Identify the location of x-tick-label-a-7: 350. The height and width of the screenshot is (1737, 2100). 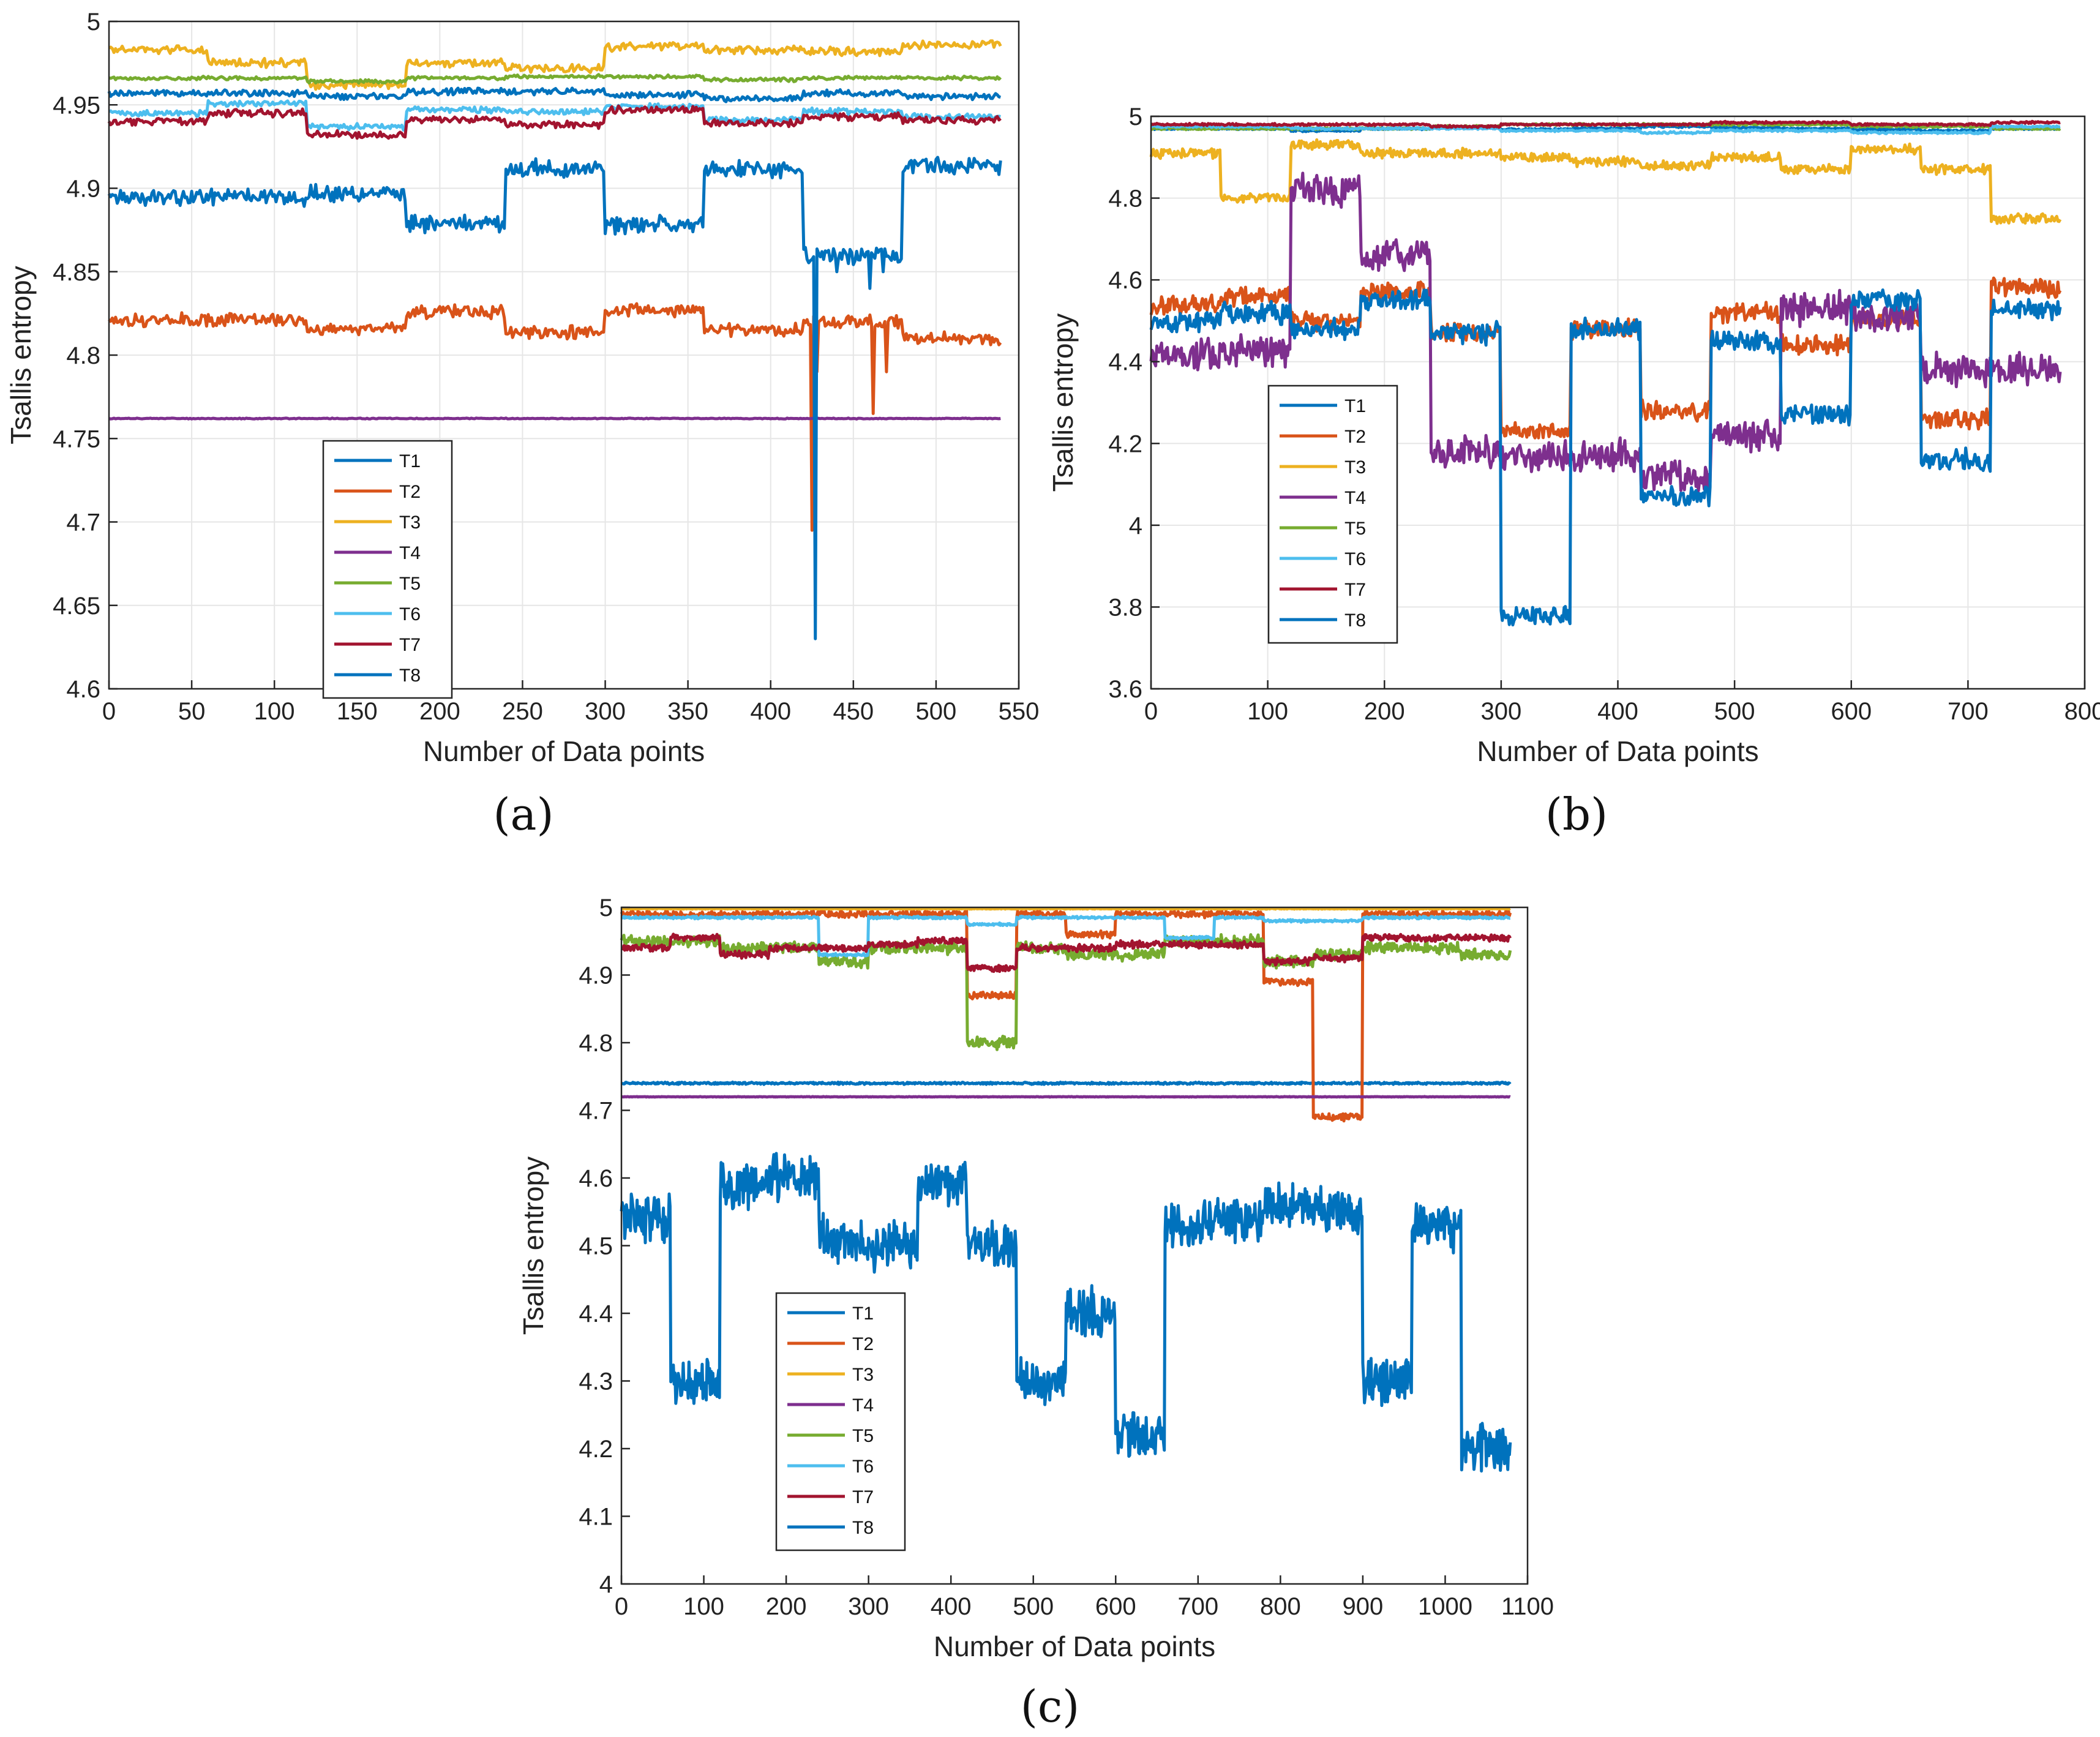
(688, 711).